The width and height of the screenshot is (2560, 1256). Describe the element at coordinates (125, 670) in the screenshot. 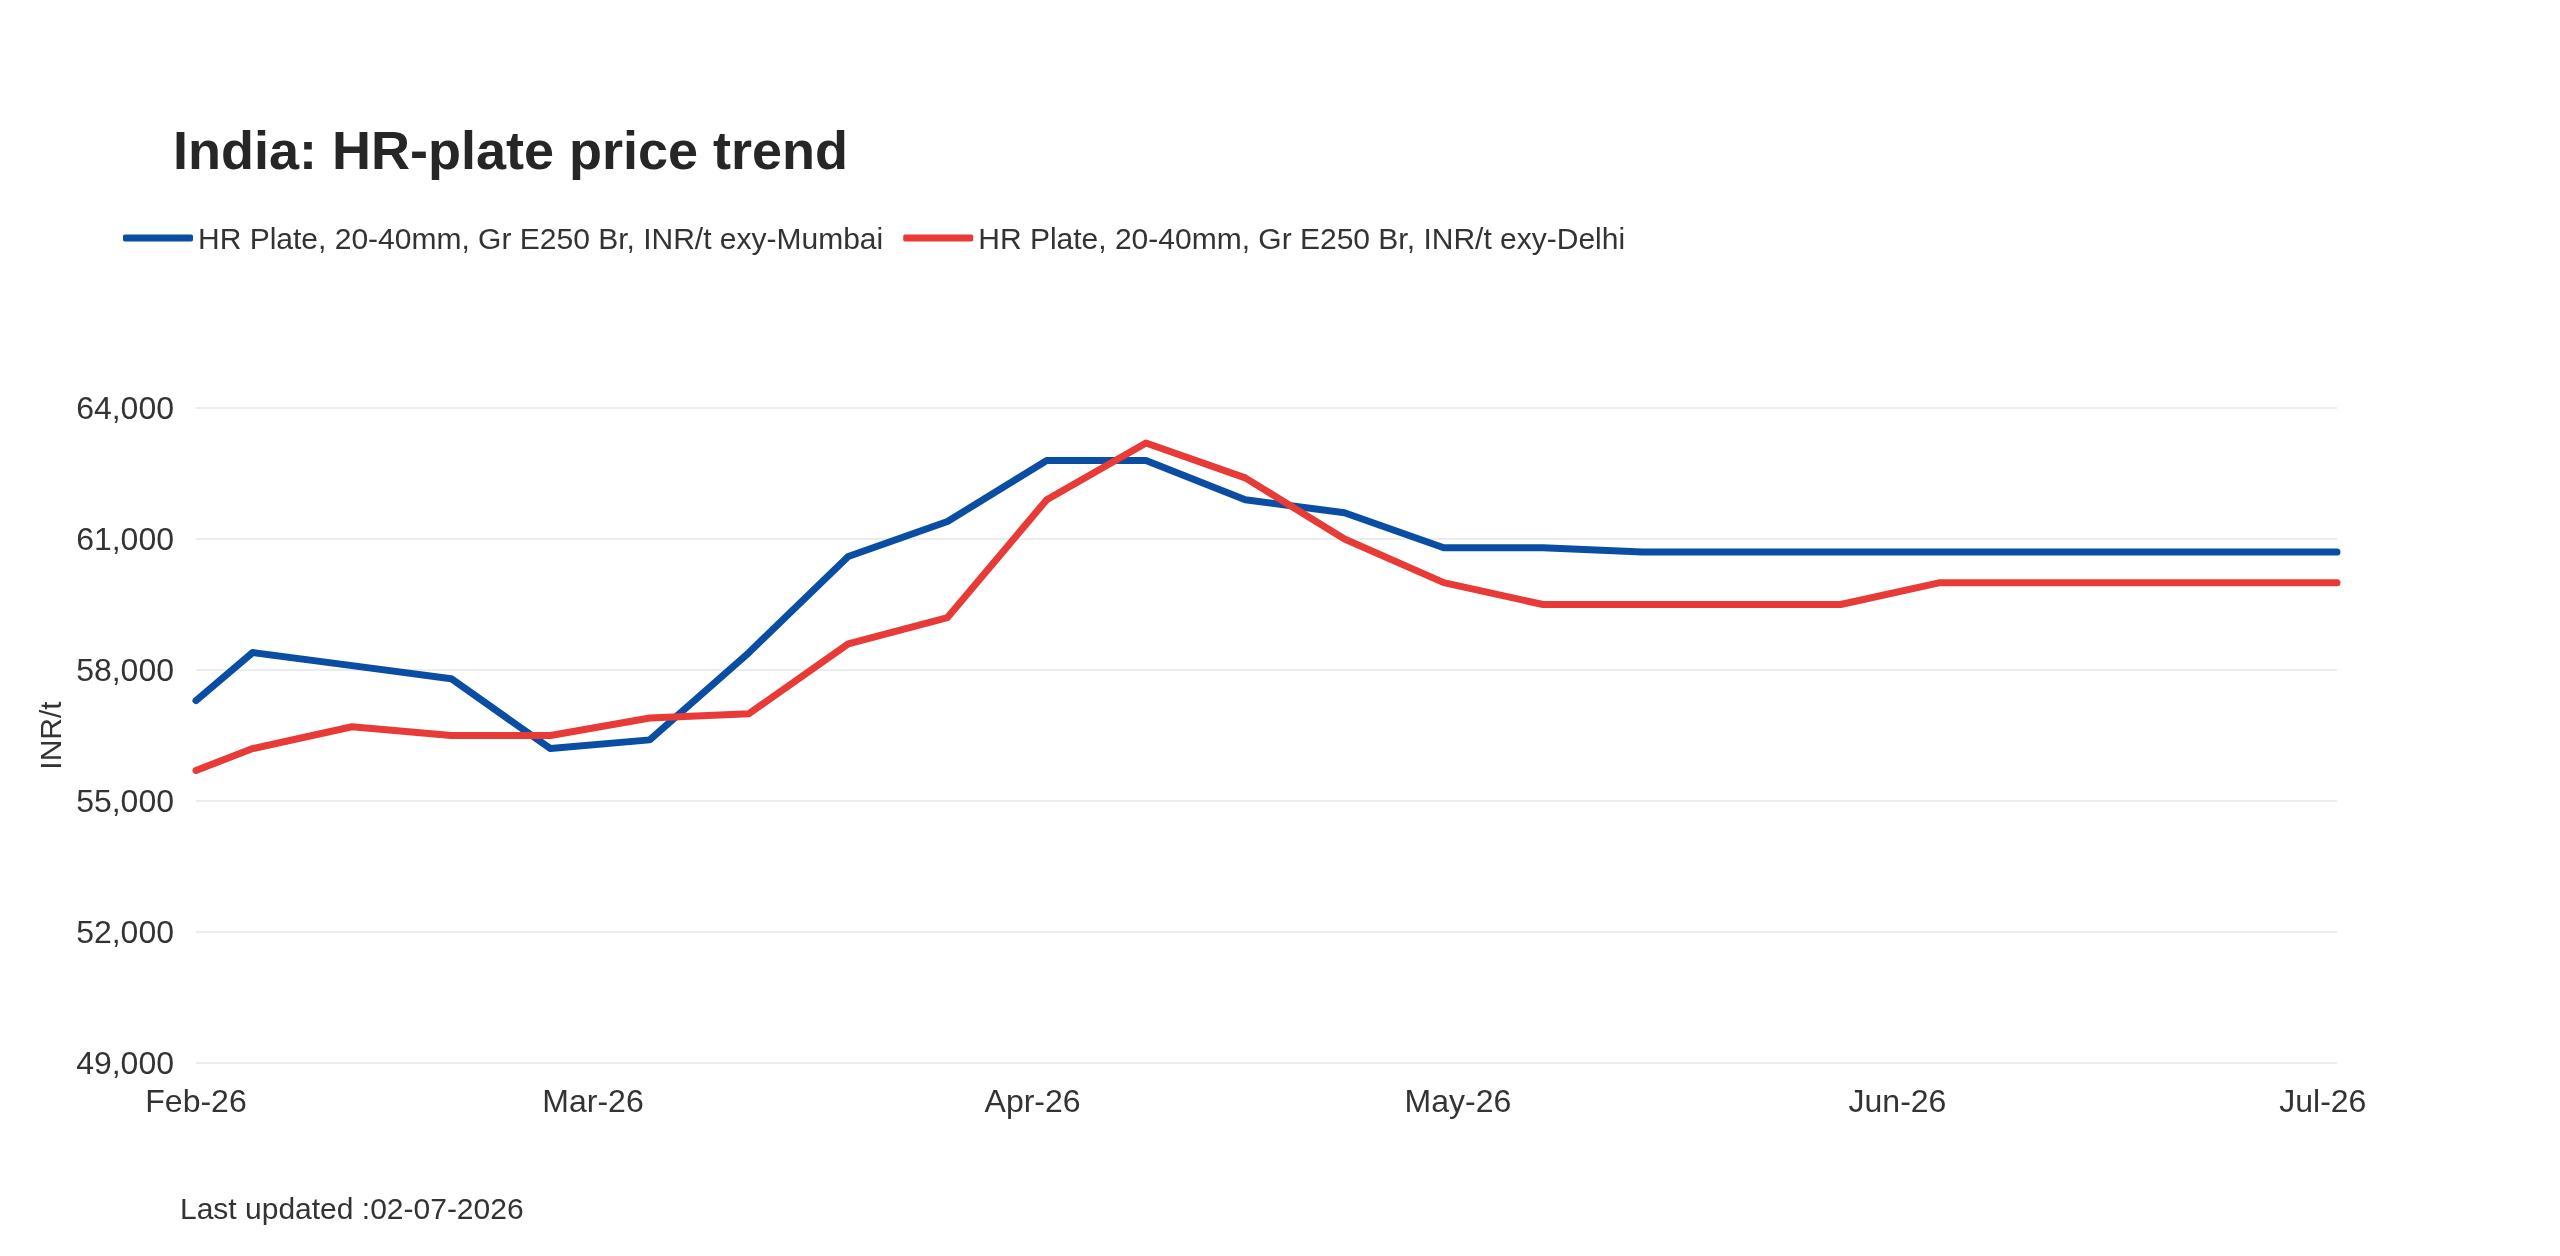

I see `y-tick-label: 58,000` at that location.